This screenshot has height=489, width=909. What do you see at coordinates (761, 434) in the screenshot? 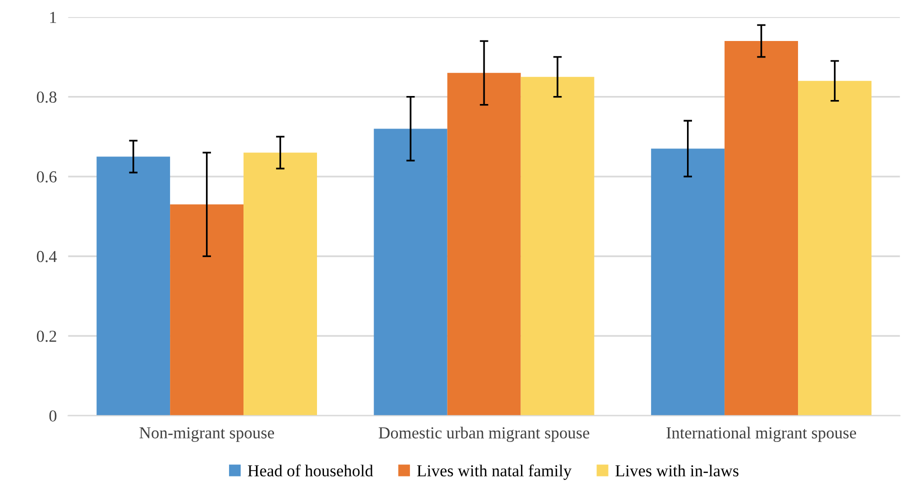
I see `x-tick-label: International migrant spouse` at bounding box center [761, 434].